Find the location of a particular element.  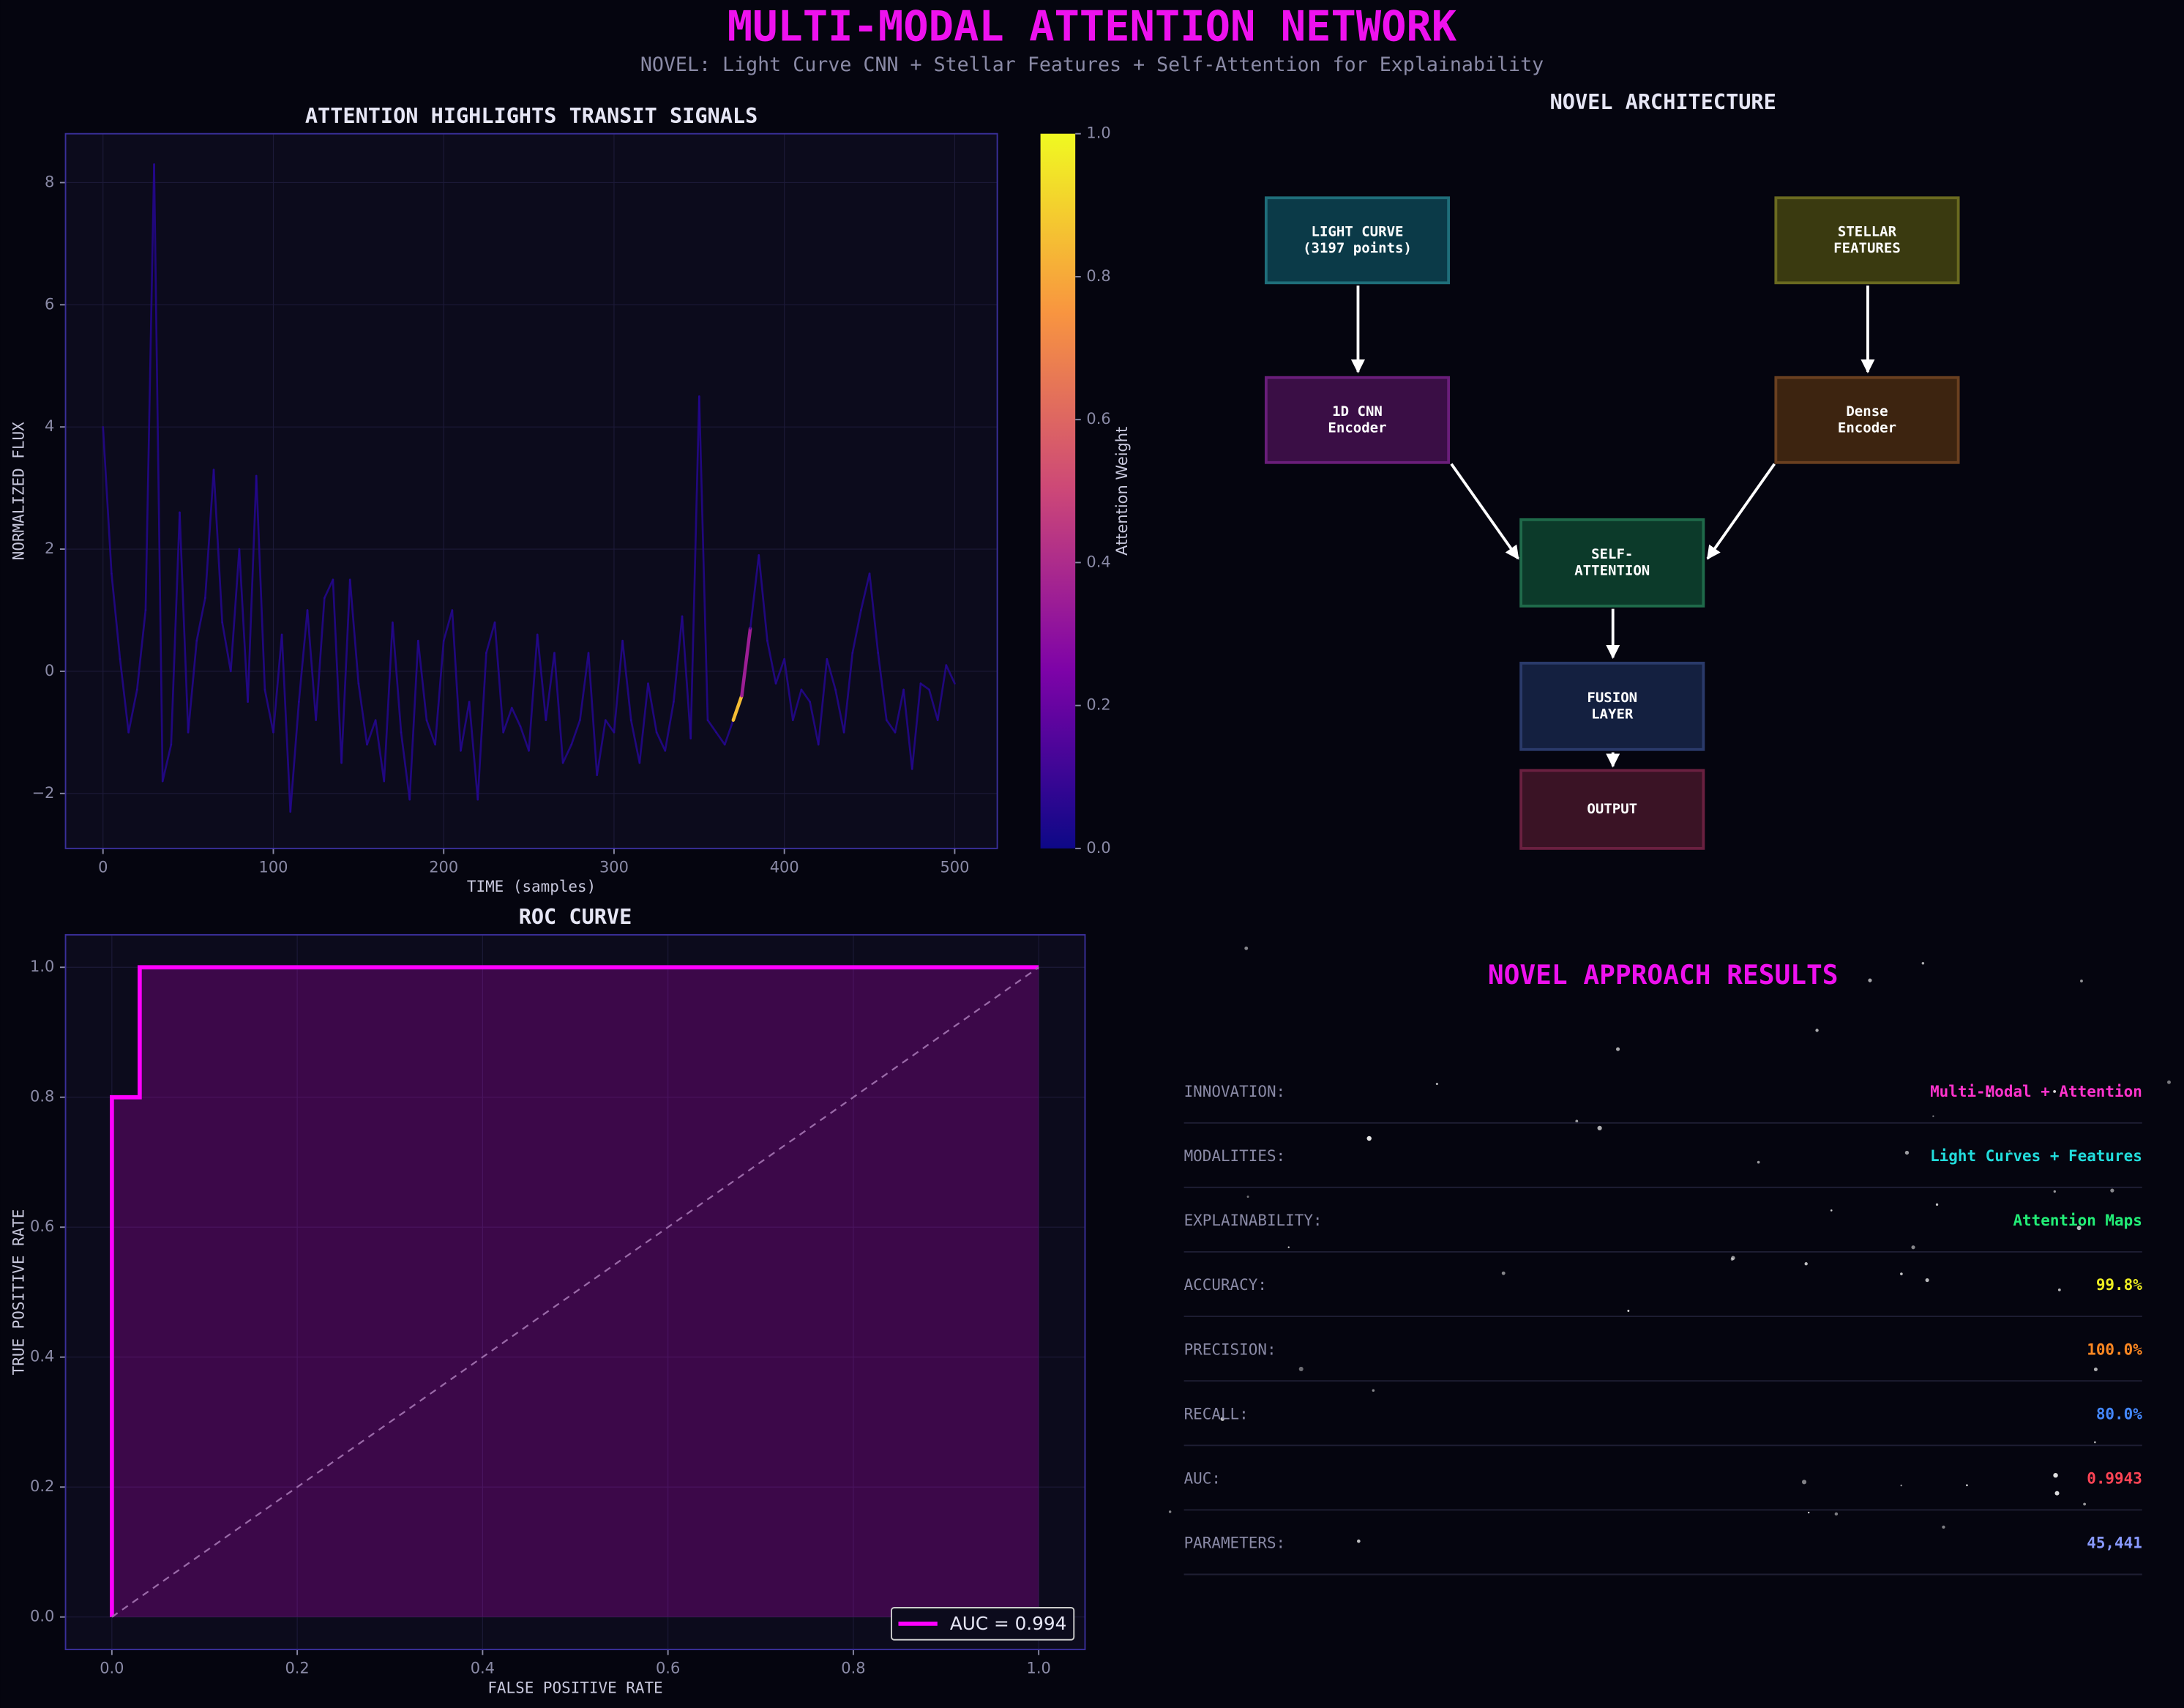

result-value: 80.0% is located at coordinates (2119, 1414).